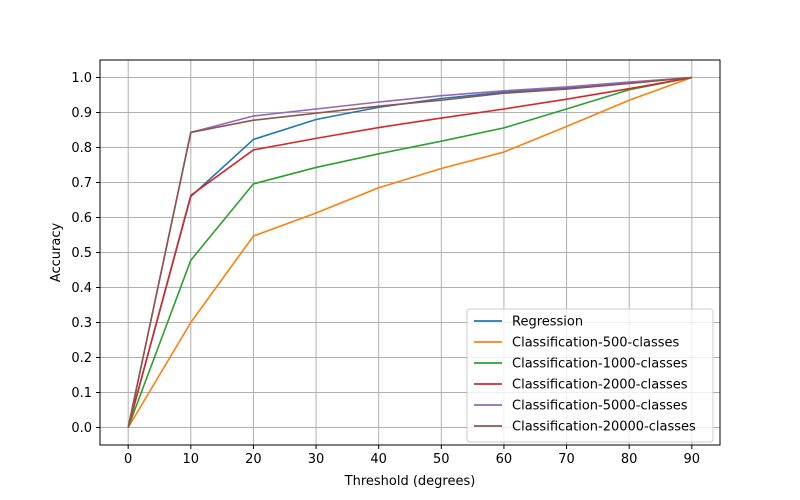 The width and height of the screenshot is (800, 500). I want to click on x-tick-label: 90, so click(692, 459).